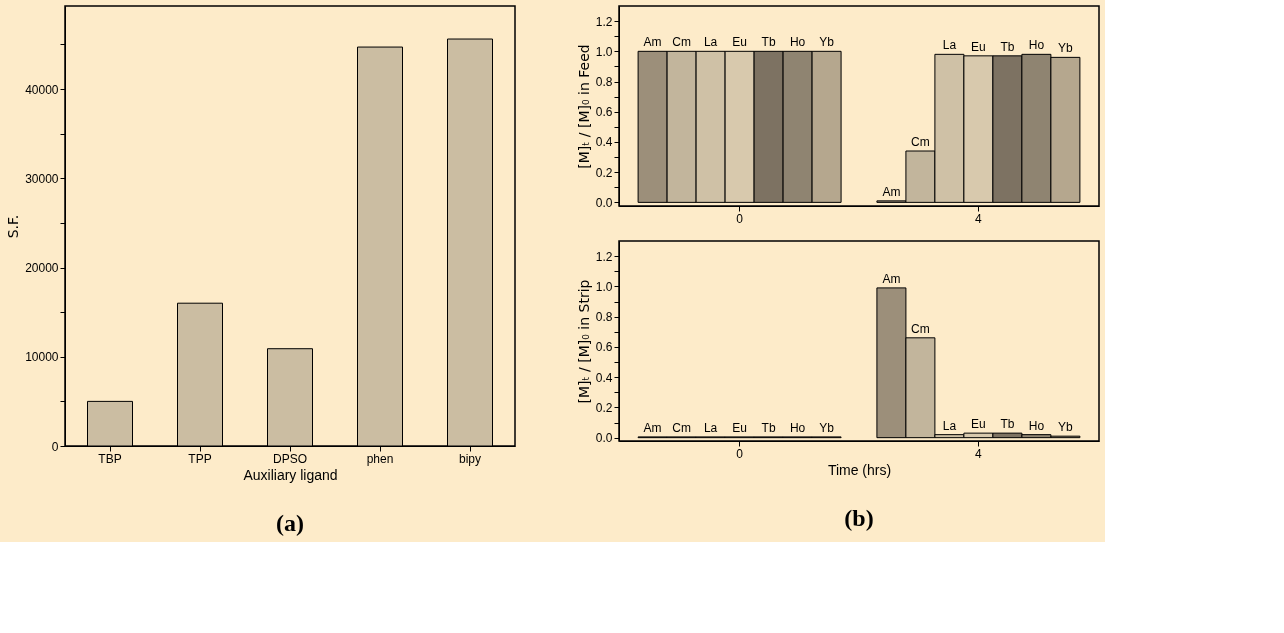  I want to click on x-tick-label: bipy, so click(470, 458).